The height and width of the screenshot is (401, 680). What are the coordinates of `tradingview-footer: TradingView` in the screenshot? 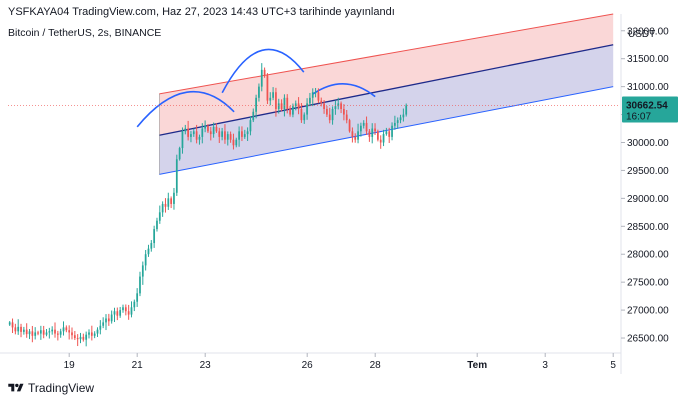 It's located at (51, 388).